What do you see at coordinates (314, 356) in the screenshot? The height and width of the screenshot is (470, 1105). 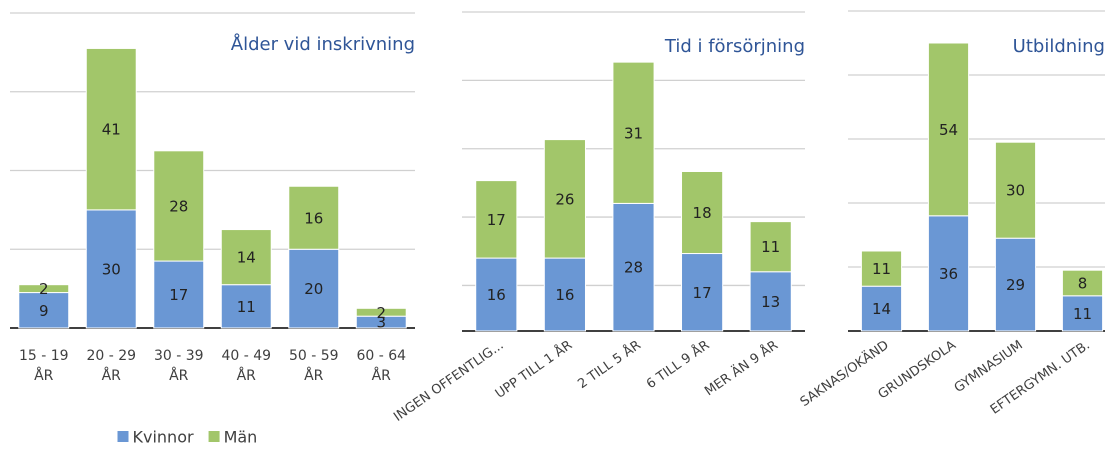 I see `x-tick-label-line: 50 - 59` at bounding box center [314, 356].